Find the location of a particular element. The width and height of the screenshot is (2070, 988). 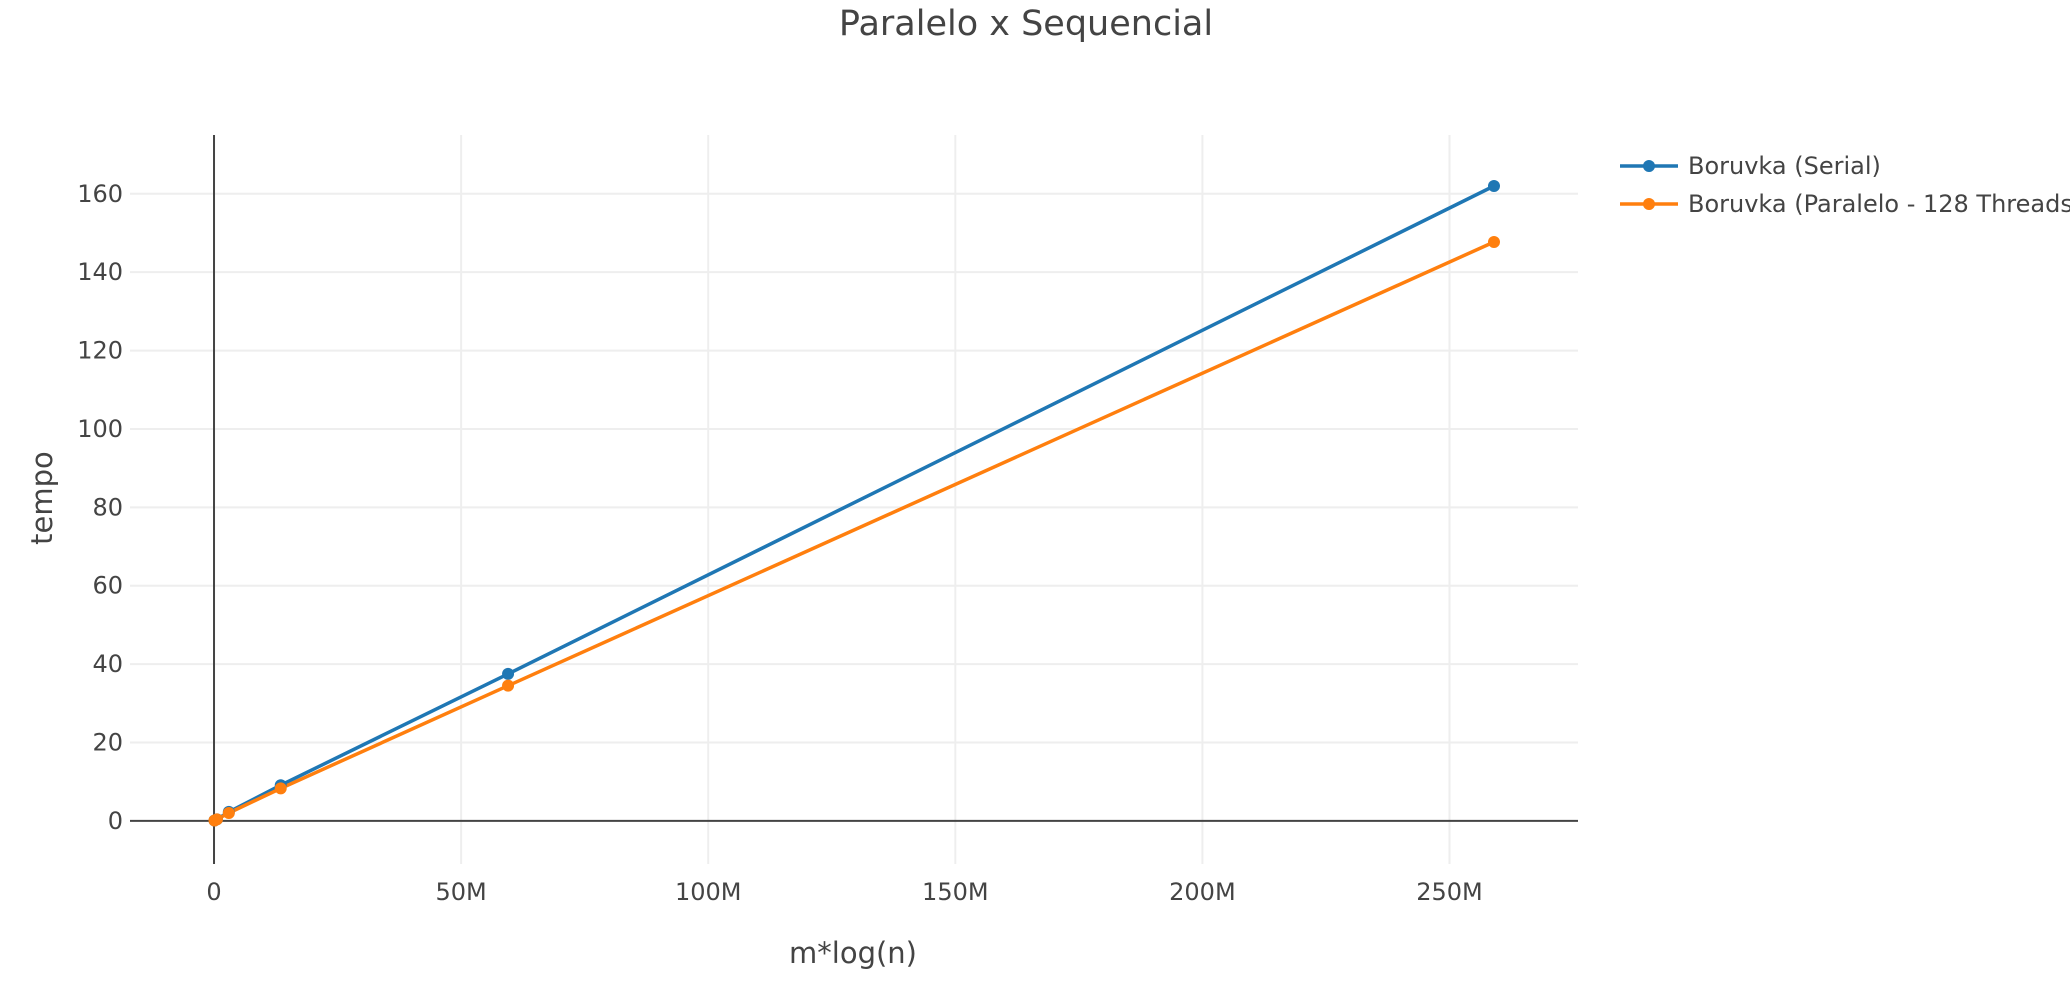

x-tick-label: 250M is located at coordinates (1449, 892).